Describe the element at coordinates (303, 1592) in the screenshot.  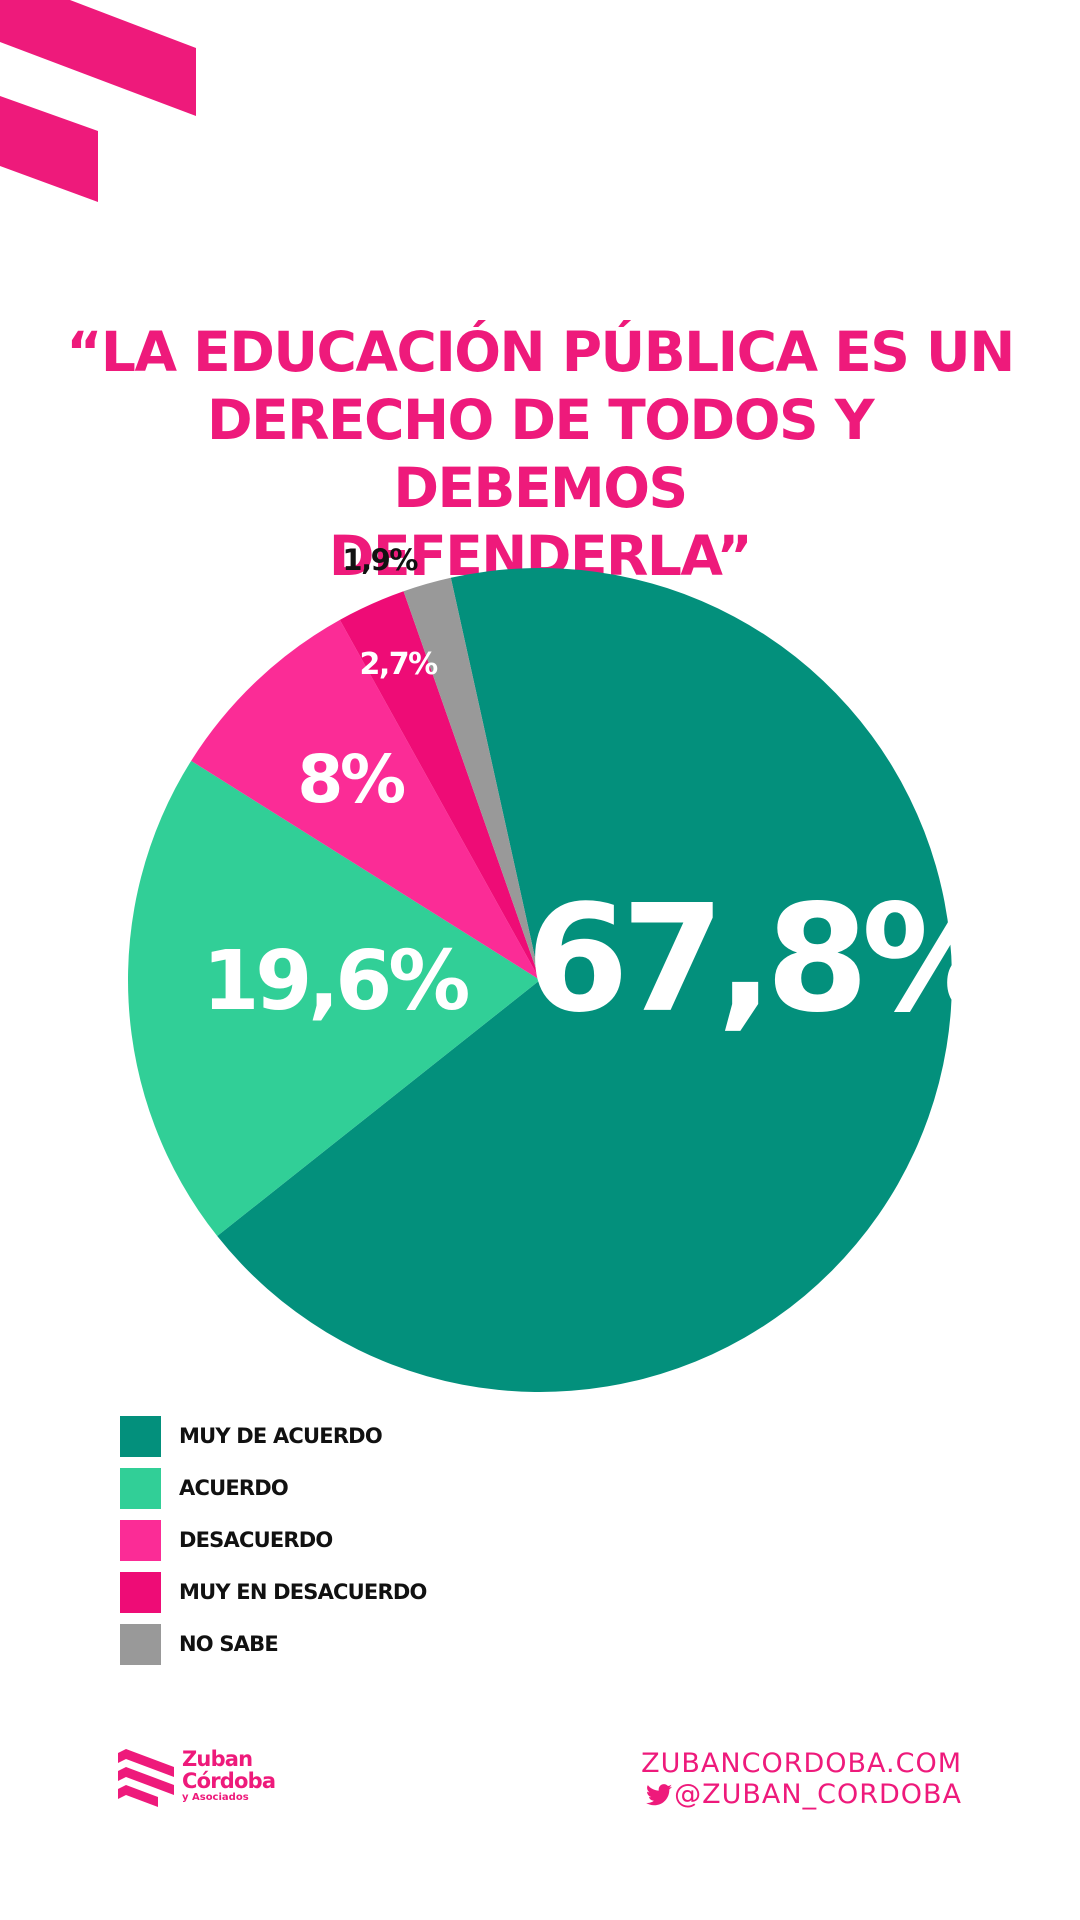
I see `legend-label: MUY EN DESACUERDO` at that location.